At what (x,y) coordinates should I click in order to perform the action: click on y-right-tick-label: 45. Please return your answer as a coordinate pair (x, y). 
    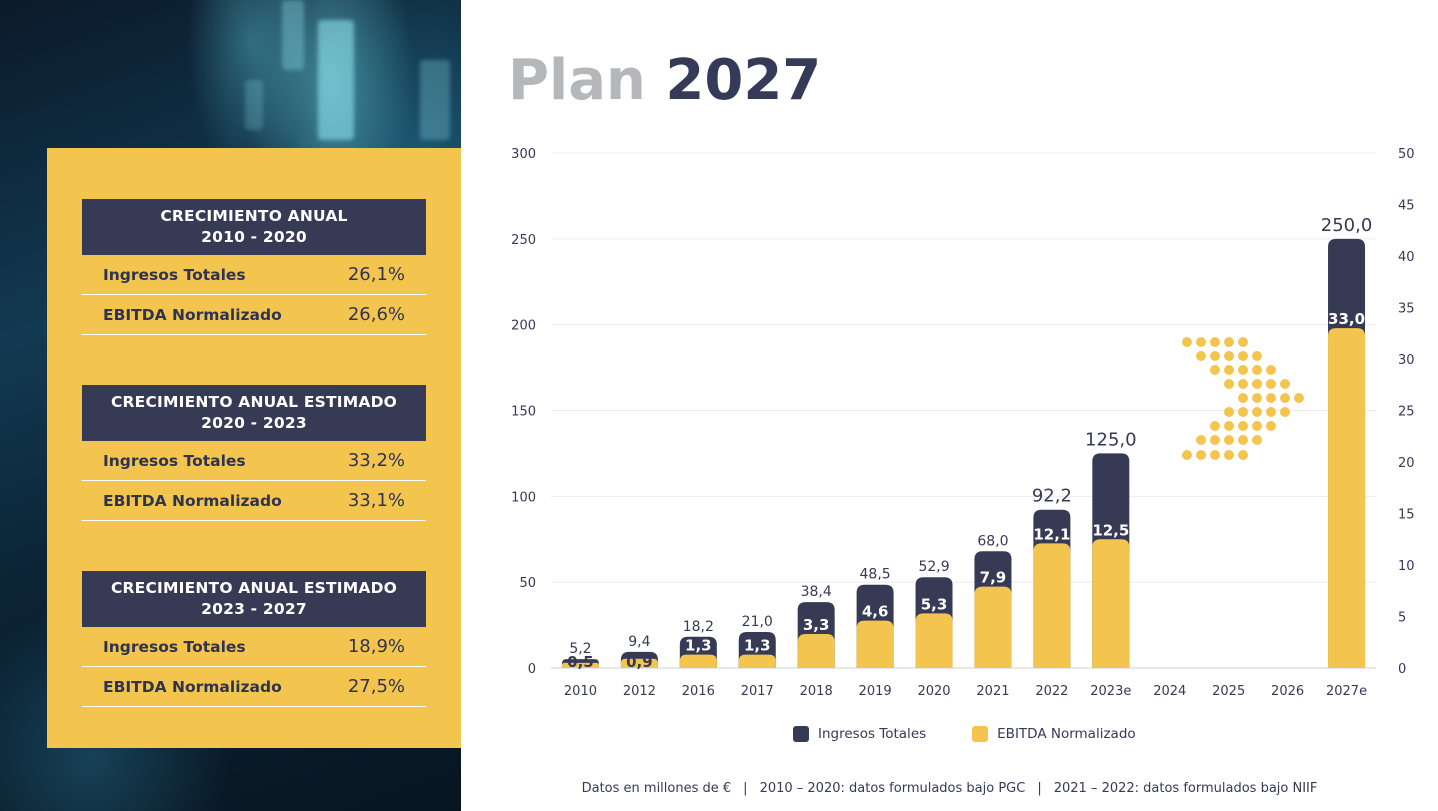
    Looking at the image, I should click on (1406, 206).